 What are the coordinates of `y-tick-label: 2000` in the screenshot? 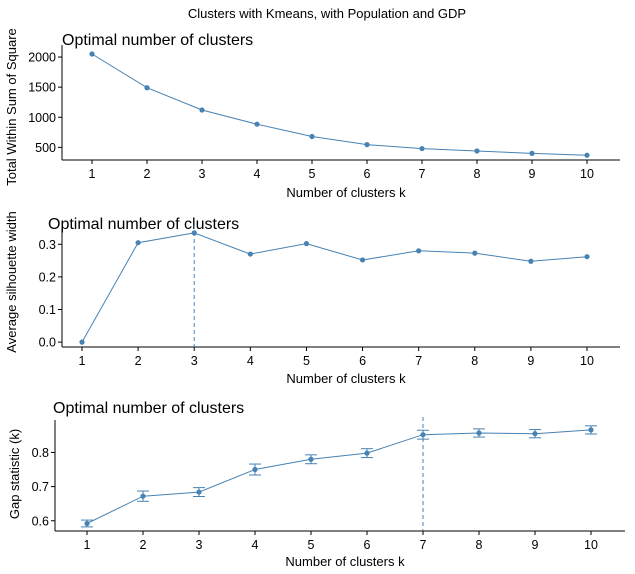 It's located at (42, 58).